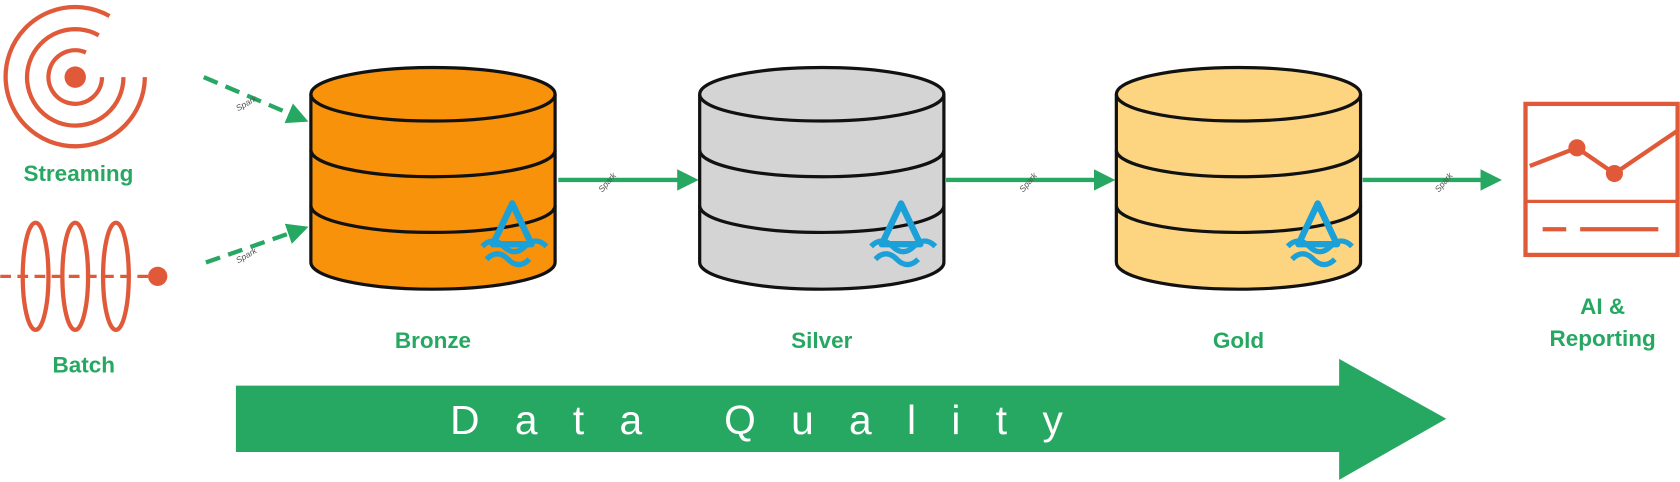 The height and width of the screenshot is (482, 1680). I want to click on layer-label: Silver, so click(822, 340).